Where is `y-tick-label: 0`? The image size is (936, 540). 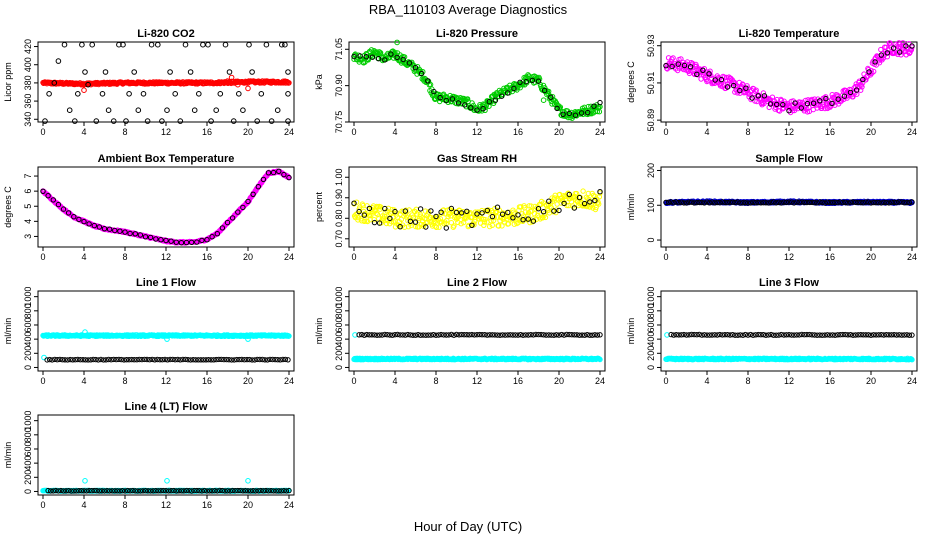
y-tick-label: 0 is located at coordinates (651, 367).